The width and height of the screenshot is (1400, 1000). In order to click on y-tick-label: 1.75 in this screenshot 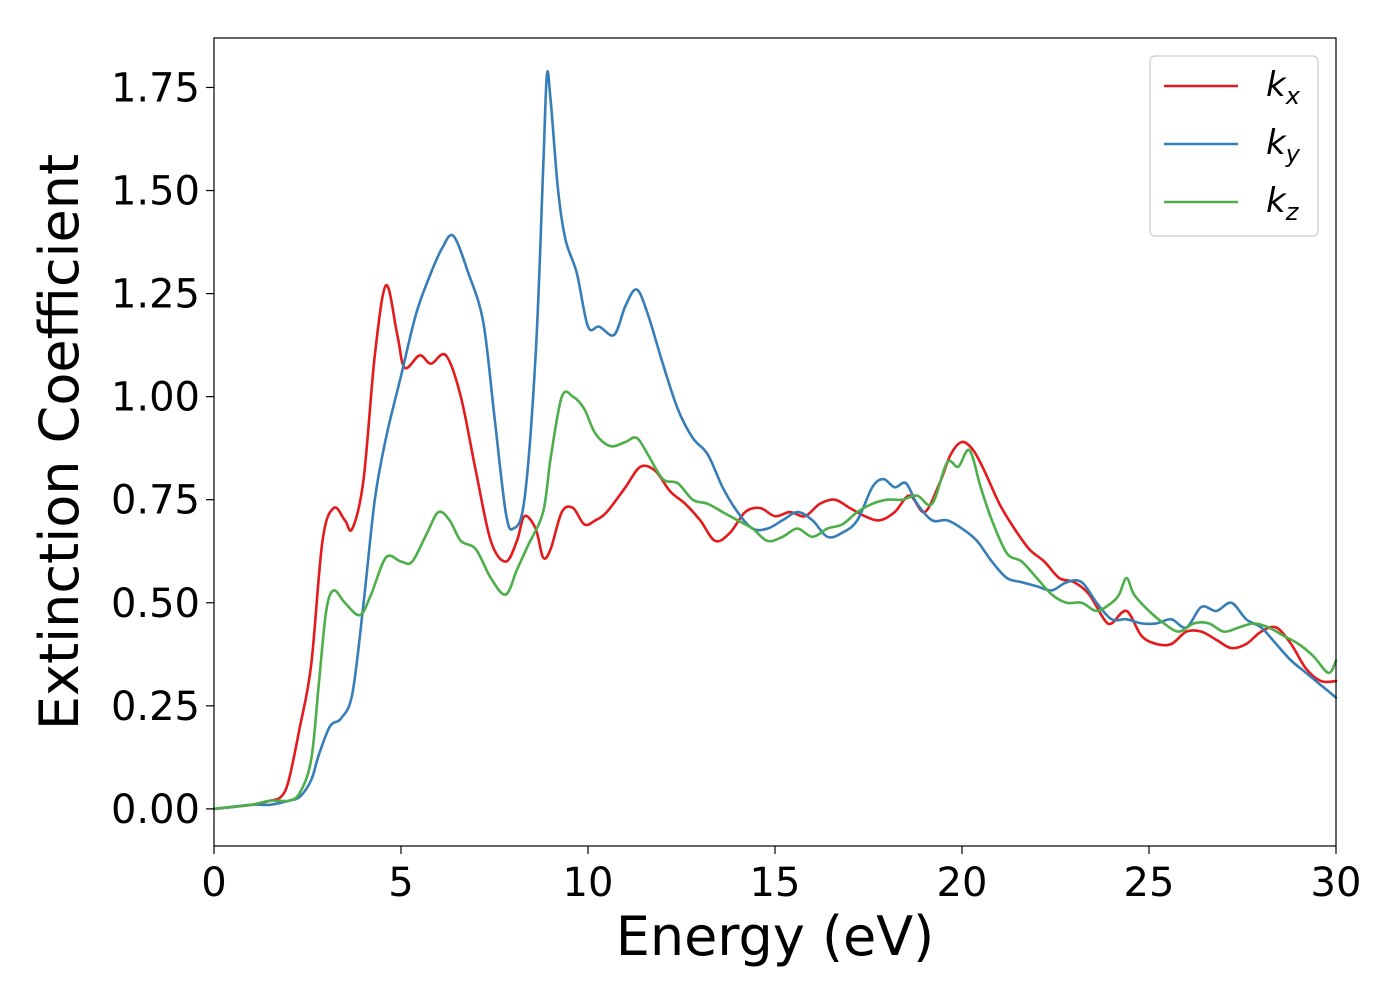, I will do `click(155, 88)`.